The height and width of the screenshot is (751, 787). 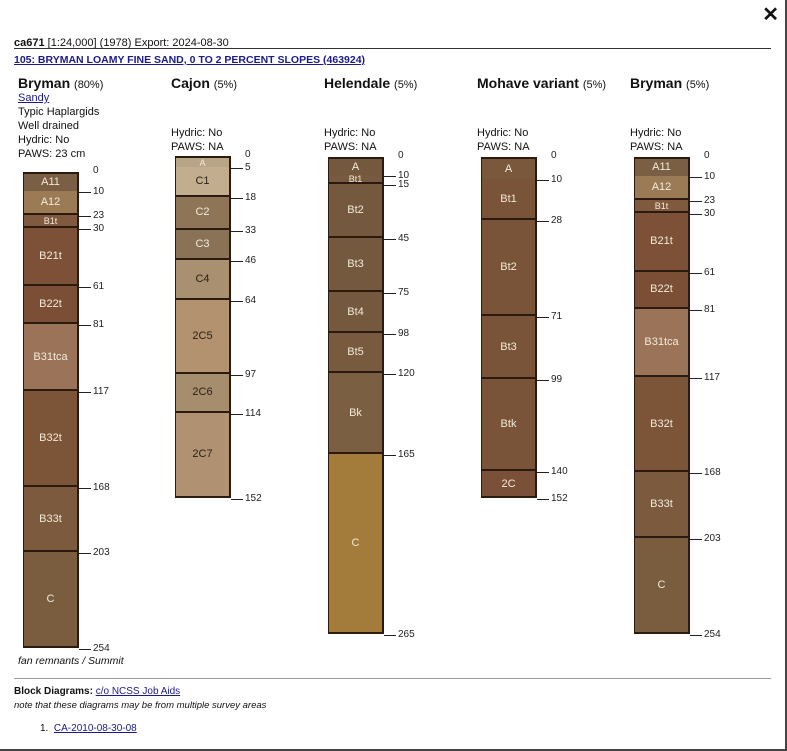 I want to click on component-property: PAWS: 23 cm, so click(x=52, y=154).